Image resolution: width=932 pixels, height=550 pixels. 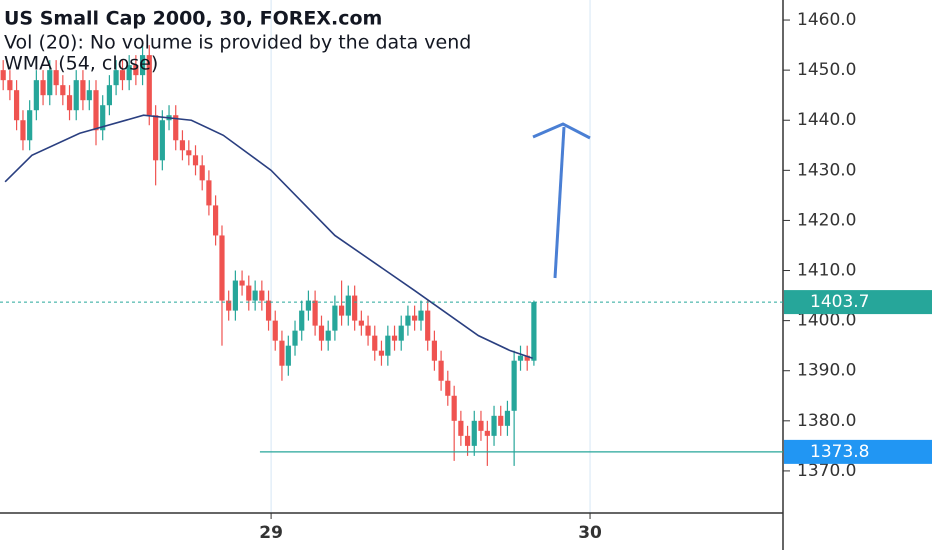 What do you see at coordinates (826, 271) in the screenshot?
I see `y-tick-label: 1410.0` at bounding box center [826, 271].